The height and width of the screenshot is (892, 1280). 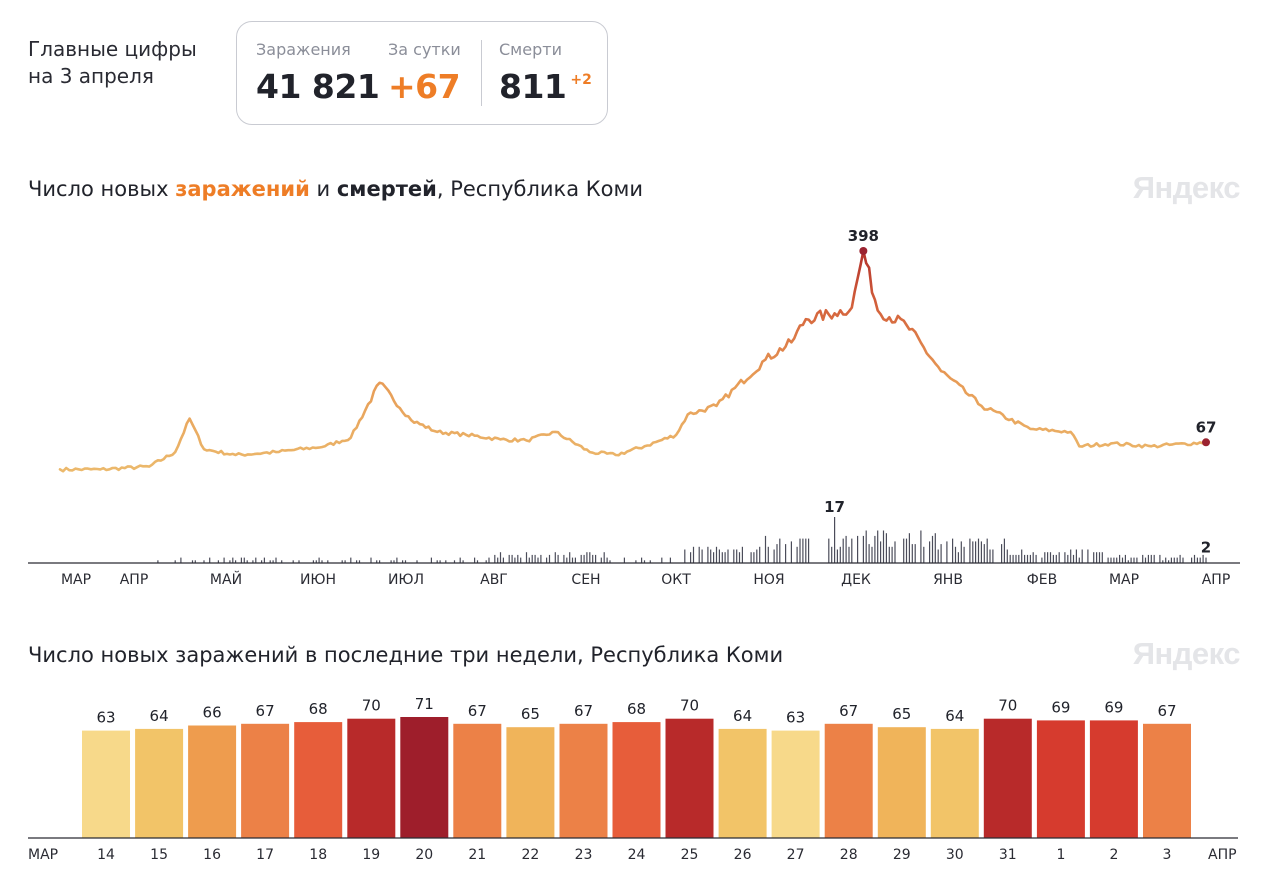 What do you see at coordinates (226, 579) in the screenshot?
I see `month-tick-label: МАЙ` at bounding box center [226, 579].